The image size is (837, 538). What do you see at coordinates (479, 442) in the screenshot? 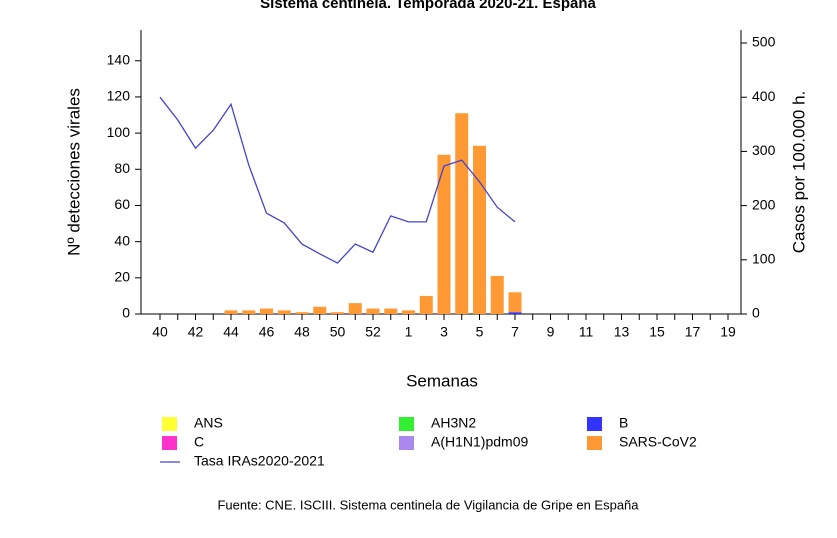
I see `legend-label: A(H1N1)pdm09` at bounding box center [479, 442].